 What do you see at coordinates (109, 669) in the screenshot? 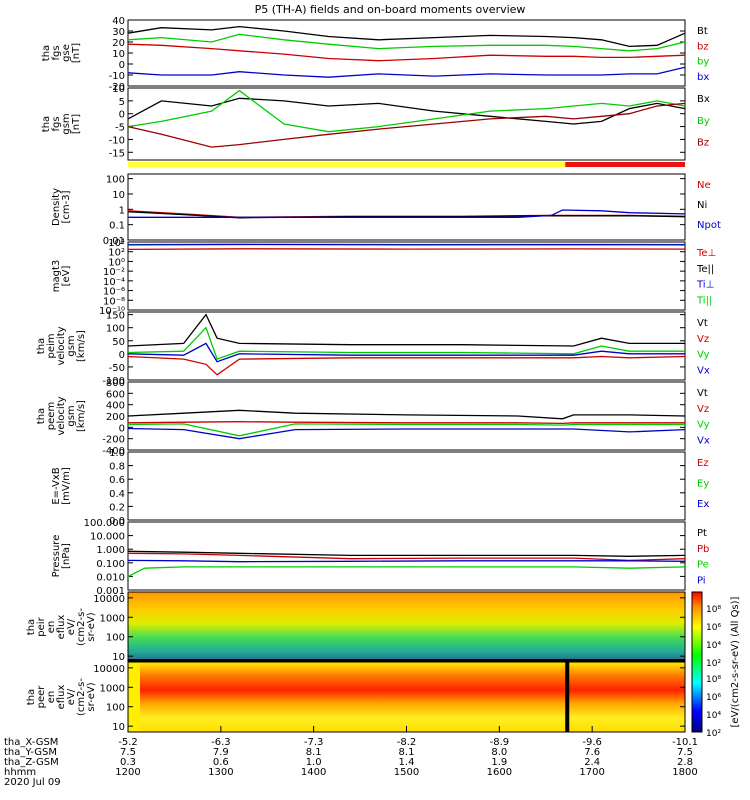
I see `ytick-label-ele_spec-0: 10000` at bounding box center [109, 669].